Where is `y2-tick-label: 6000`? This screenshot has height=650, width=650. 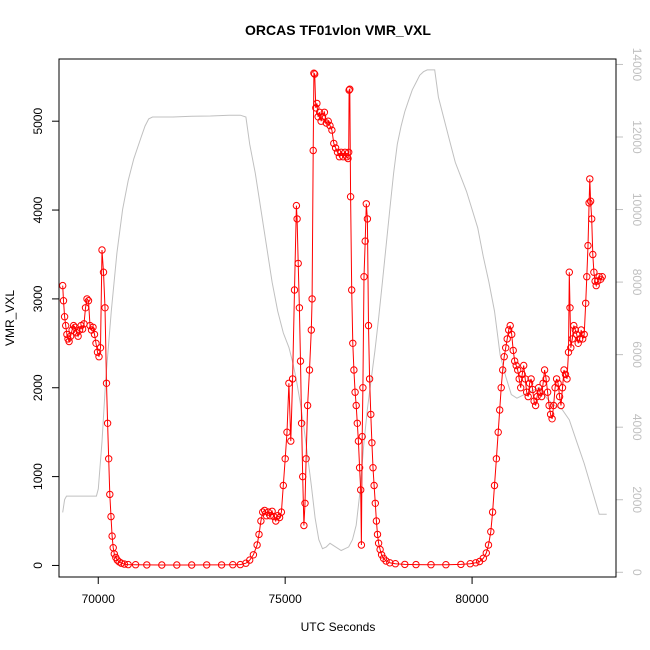
y2-tick-label: 6000 is located at coordinates (637, 354).